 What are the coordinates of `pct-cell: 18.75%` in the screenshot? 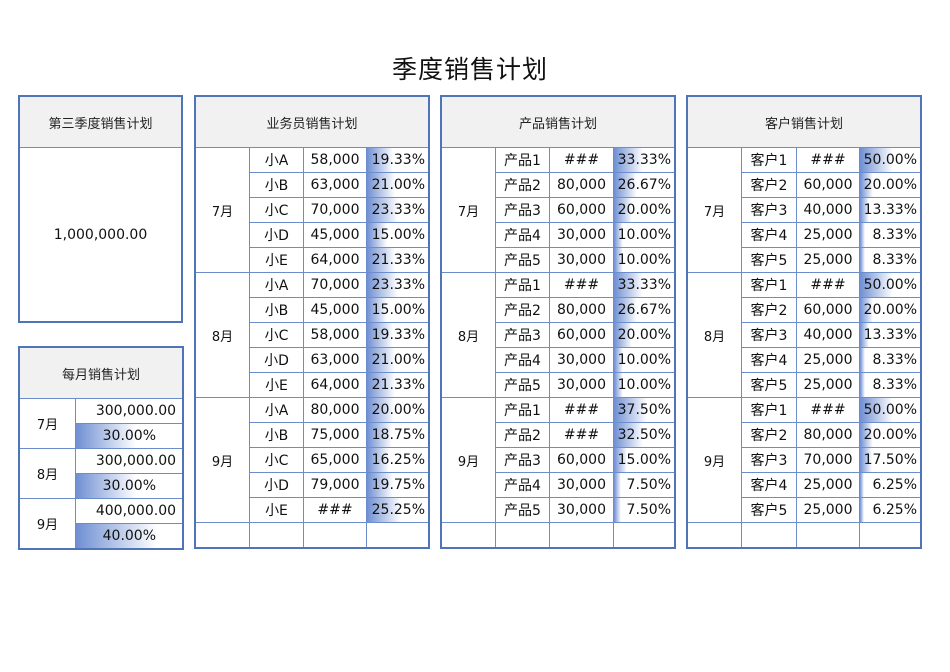 It's located at (397, 435).